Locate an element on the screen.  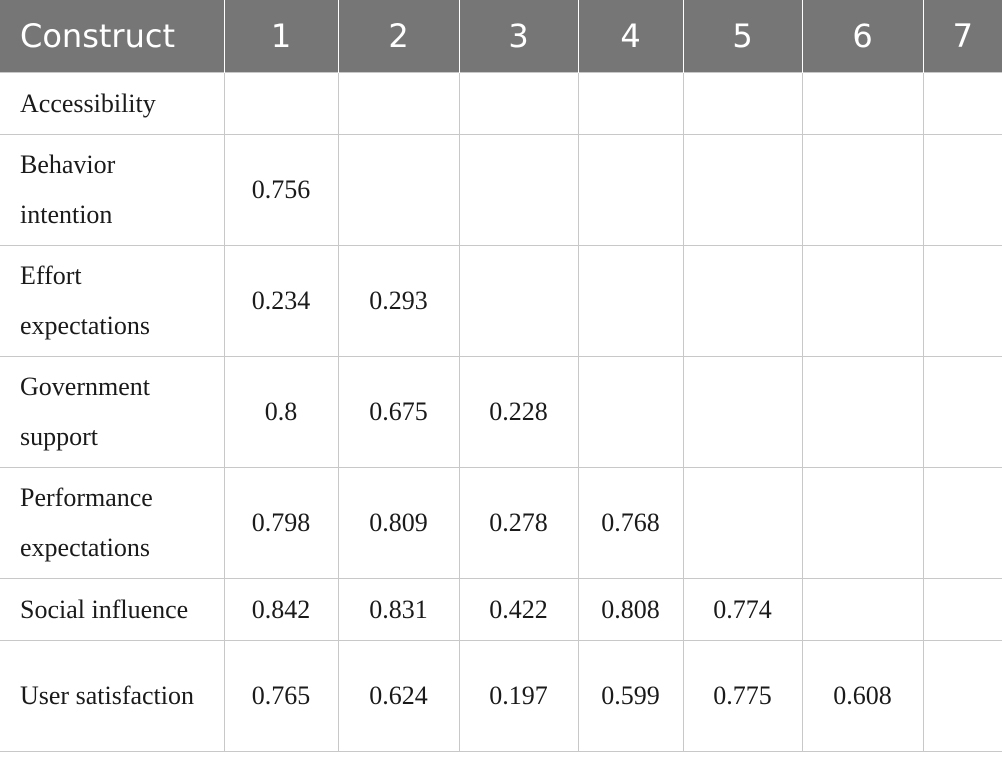
table-cell: 0.228 is located at coordinates (518, 412).